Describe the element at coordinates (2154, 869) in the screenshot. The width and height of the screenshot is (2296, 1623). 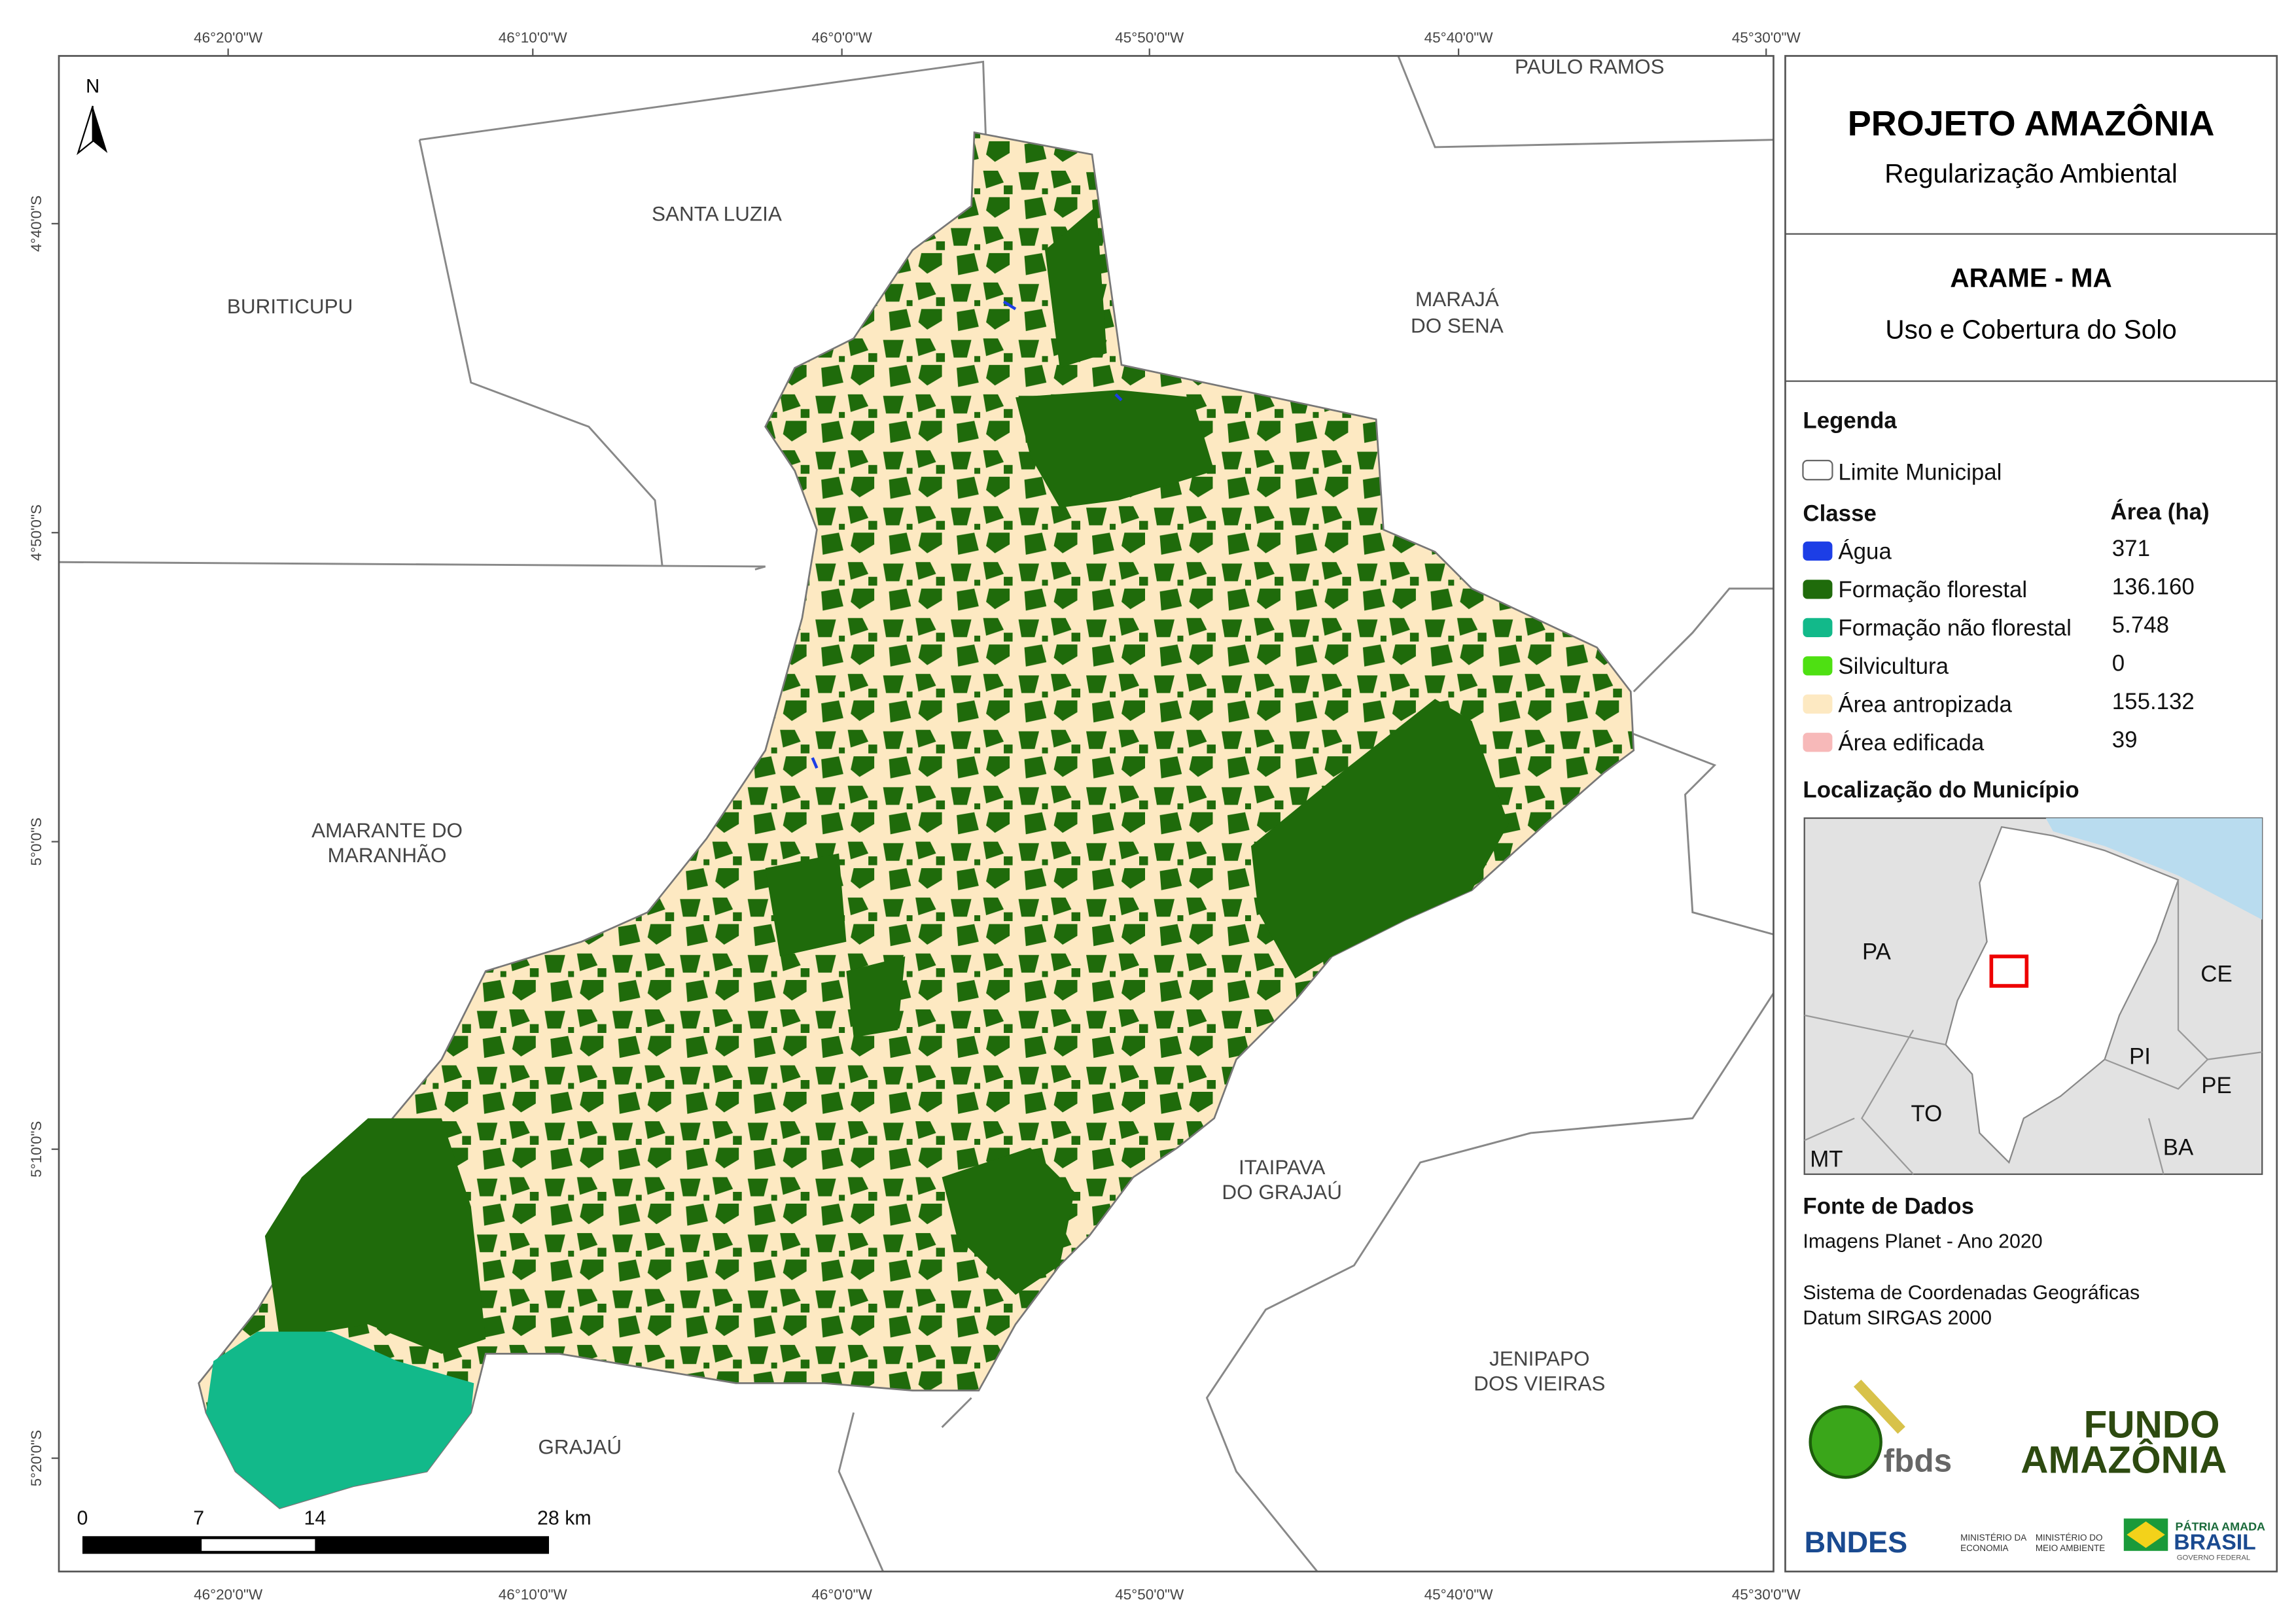
I see `ocean` at that location.